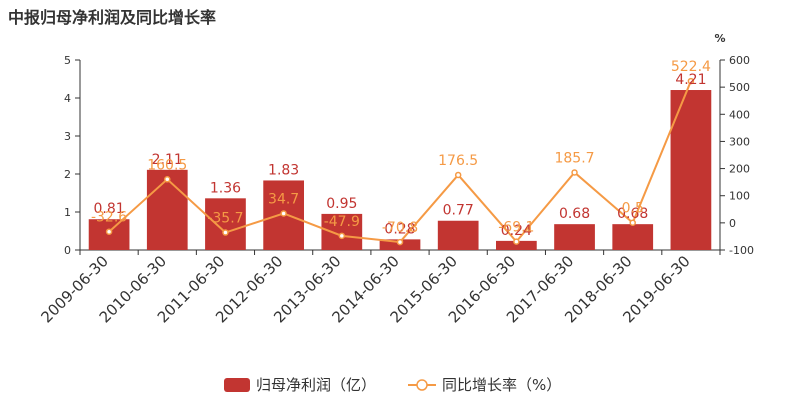  Describe the element at coordinates (422, 385) in the screenshot. I see `legend-line-marker` at that location.